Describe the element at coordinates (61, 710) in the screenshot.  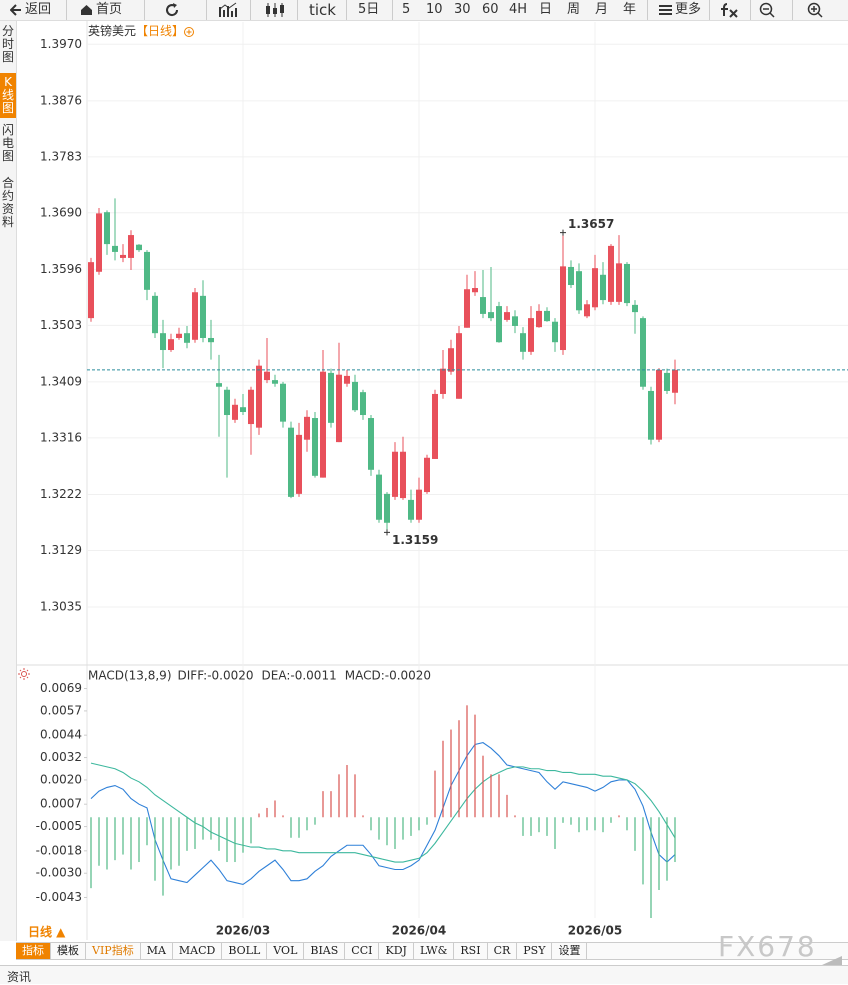
I see `y-tick-label: 0.0057` at that location.